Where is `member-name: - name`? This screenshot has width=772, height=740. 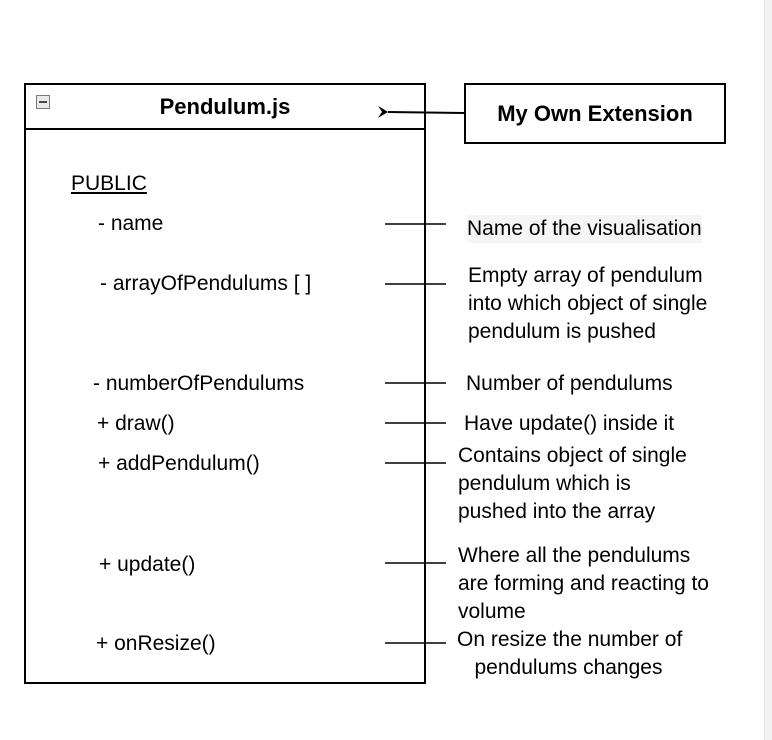 member-name: - name is located at coordinates (131, 223).